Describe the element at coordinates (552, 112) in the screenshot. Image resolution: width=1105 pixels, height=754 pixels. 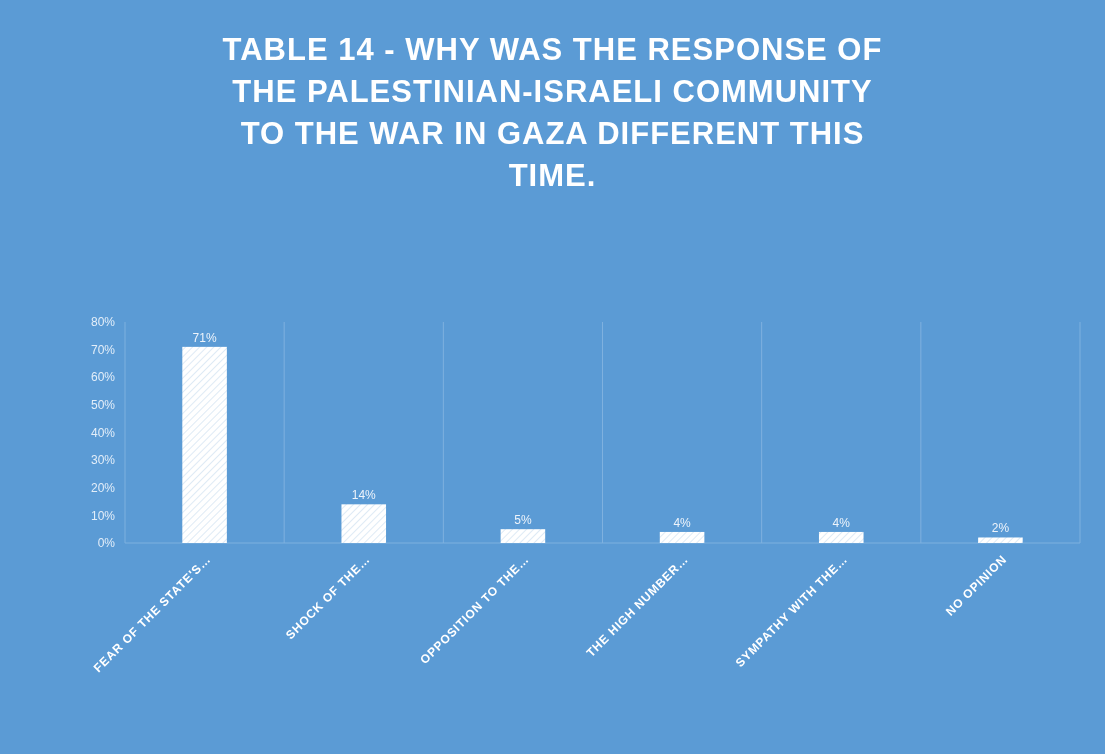
I see `chart-title: TABLE 14 - WHY WAS THE RESPONSE OF THE PALESTINIAN-ISRAELI COMMUNITY TO THE WAR IN GAZA DIFFERENT THIS TIME.` at that location.